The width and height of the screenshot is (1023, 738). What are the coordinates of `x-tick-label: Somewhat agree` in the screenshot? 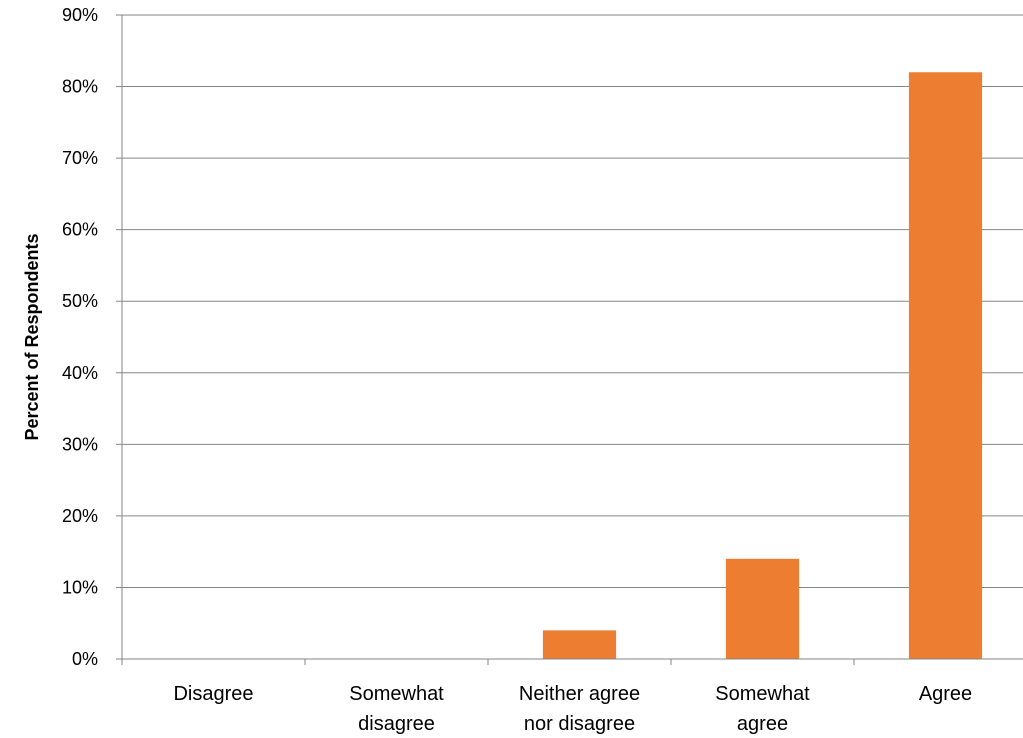 It's located at (762, 709).